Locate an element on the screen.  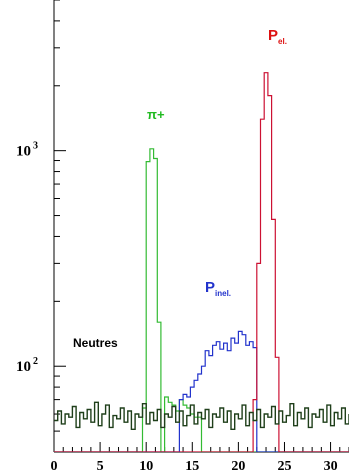
x-tick-label: 5 is located at coordinates (100, 466).